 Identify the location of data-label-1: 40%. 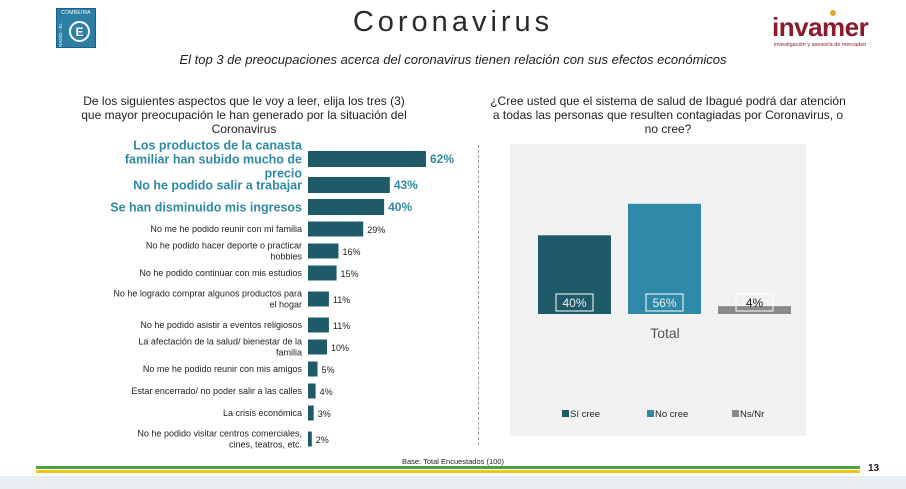
(574, 303).